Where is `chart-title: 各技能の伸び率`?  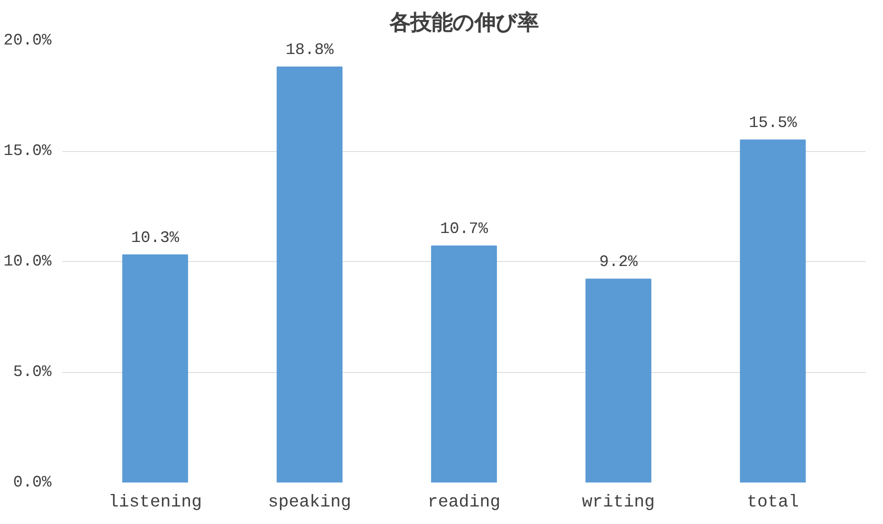 chart-title: 各技能の伸び率 is located at coordinates (463, 23).